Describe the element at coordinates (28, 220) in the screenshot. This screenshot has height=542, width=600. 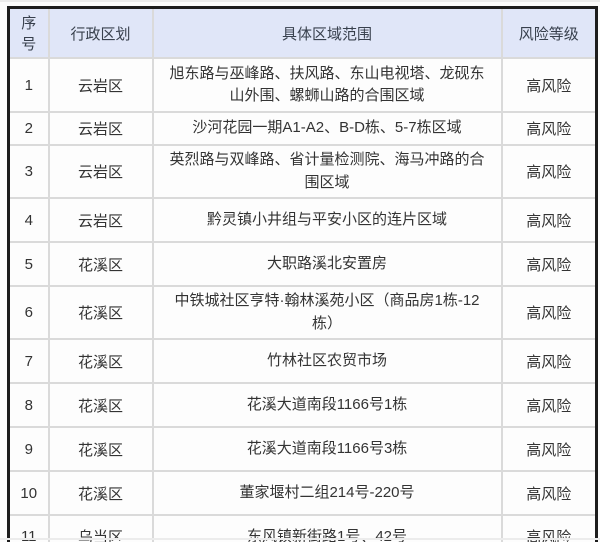
I see `cell-serial: 4` at that location.